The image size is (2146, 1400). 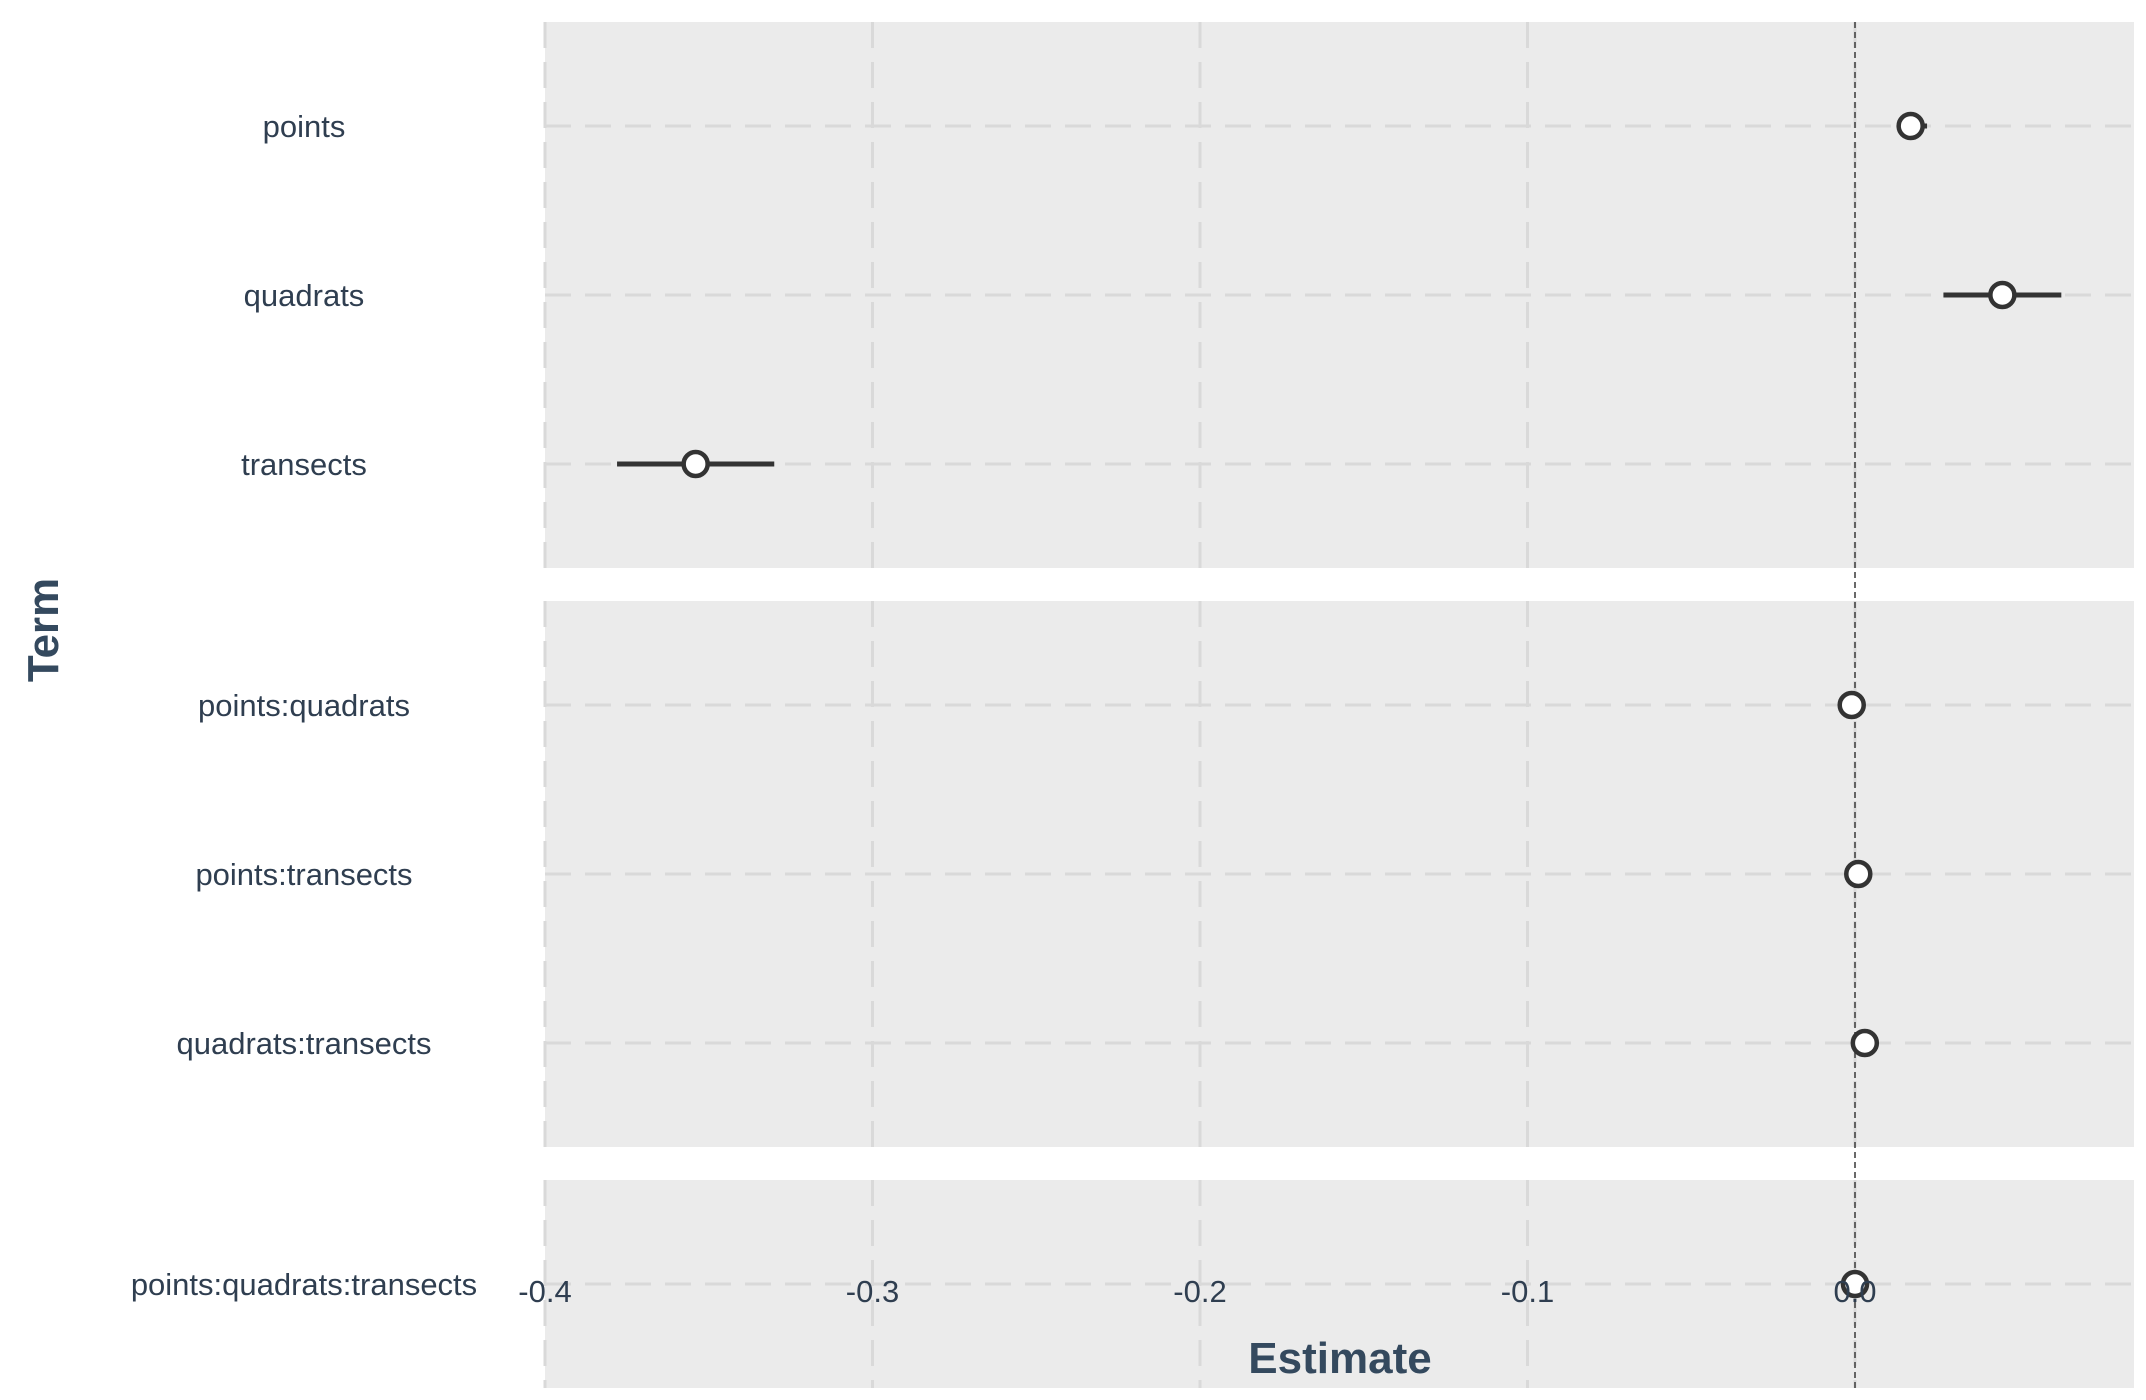 What do you see at coordinates (1199, 1291) in the screenshot?
I see `x-tick-label: -0.2` at bounding box center [1199, 1291].